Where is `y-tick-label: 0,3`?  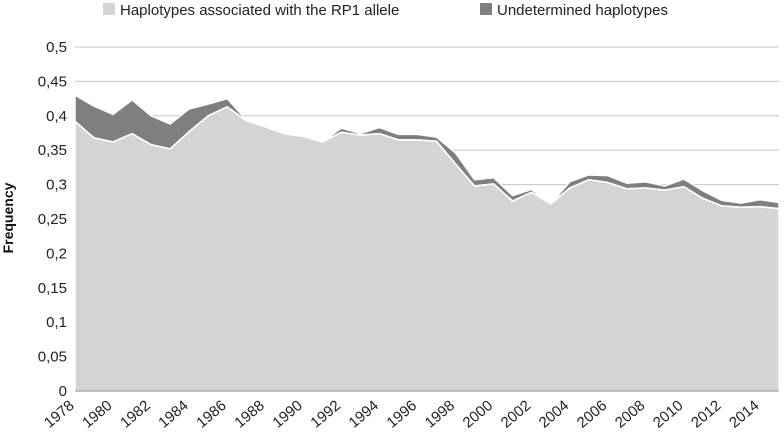 y-tick-label: 0,3 is located at coordinates (56, 185).